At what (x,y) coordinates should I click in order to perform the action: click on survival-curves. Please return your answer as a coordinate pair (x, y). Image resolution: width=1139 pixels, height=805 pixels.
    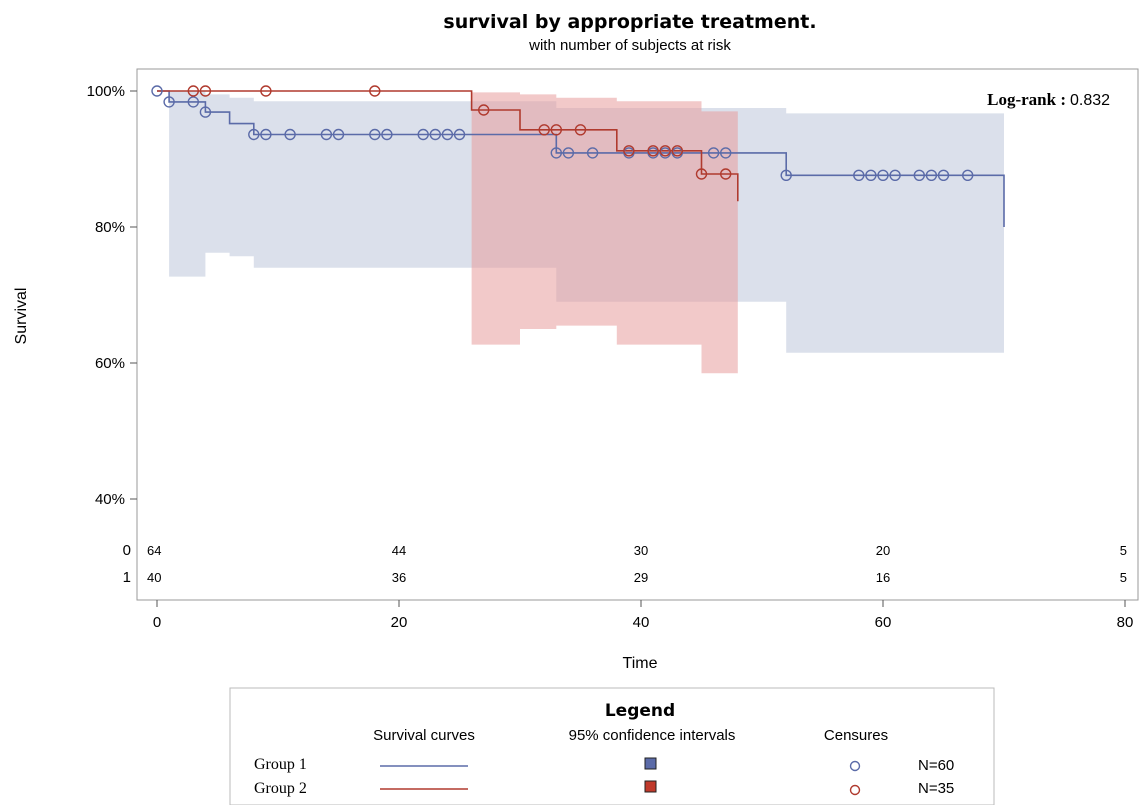
    Looking at the image, I should click on (581, 158).